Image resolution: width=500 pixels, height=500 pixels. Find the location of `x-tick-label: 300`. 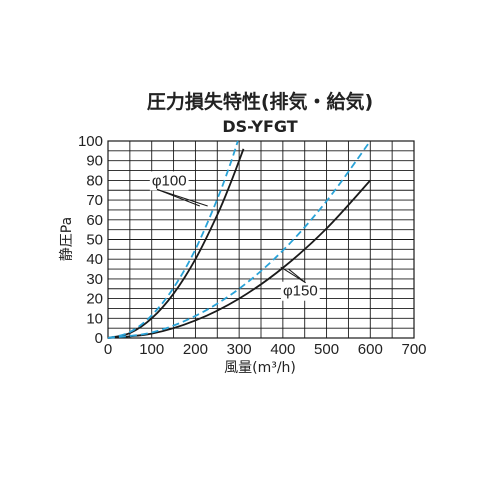

x-tick-label: 300 is located at coordinates (239, 349).